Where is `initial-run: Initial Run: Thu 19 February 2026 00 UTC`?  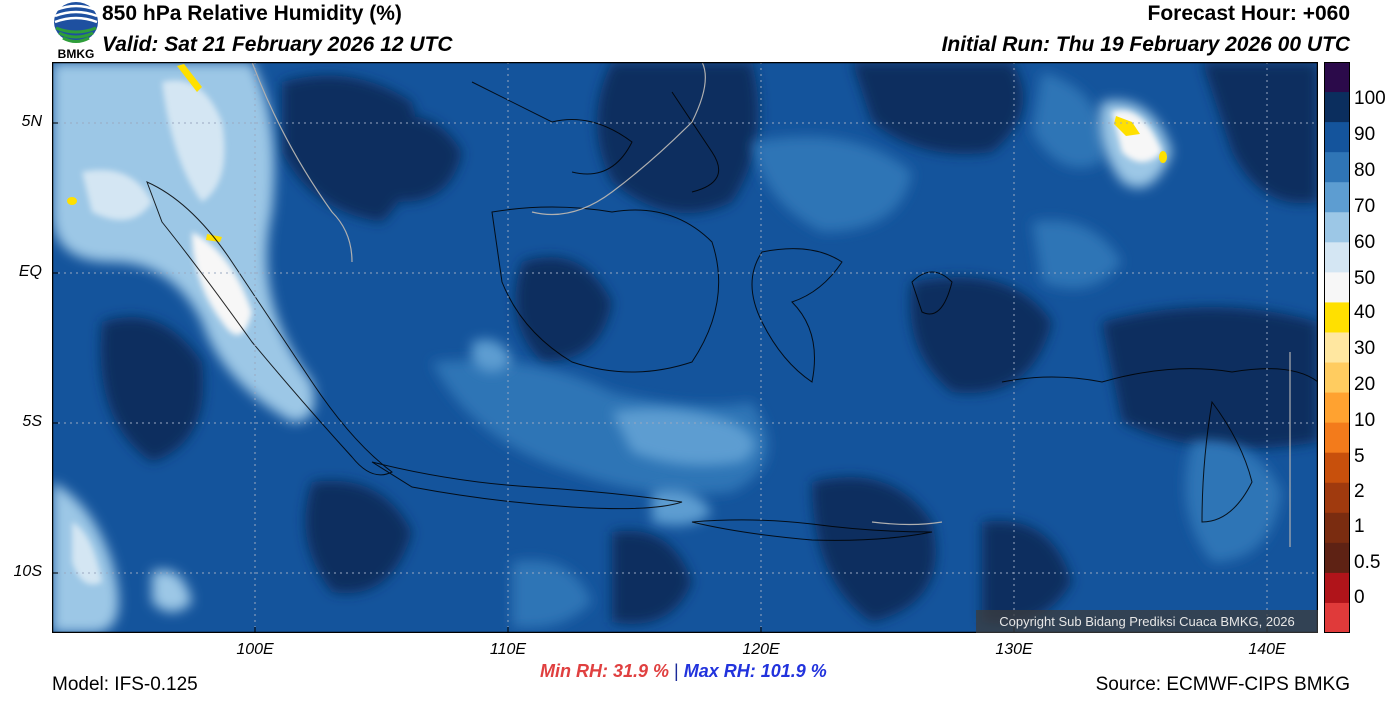 initial-run: Initial Run: Thu 19 February 2026 00 UTC is located at coordinates (1145, 44).